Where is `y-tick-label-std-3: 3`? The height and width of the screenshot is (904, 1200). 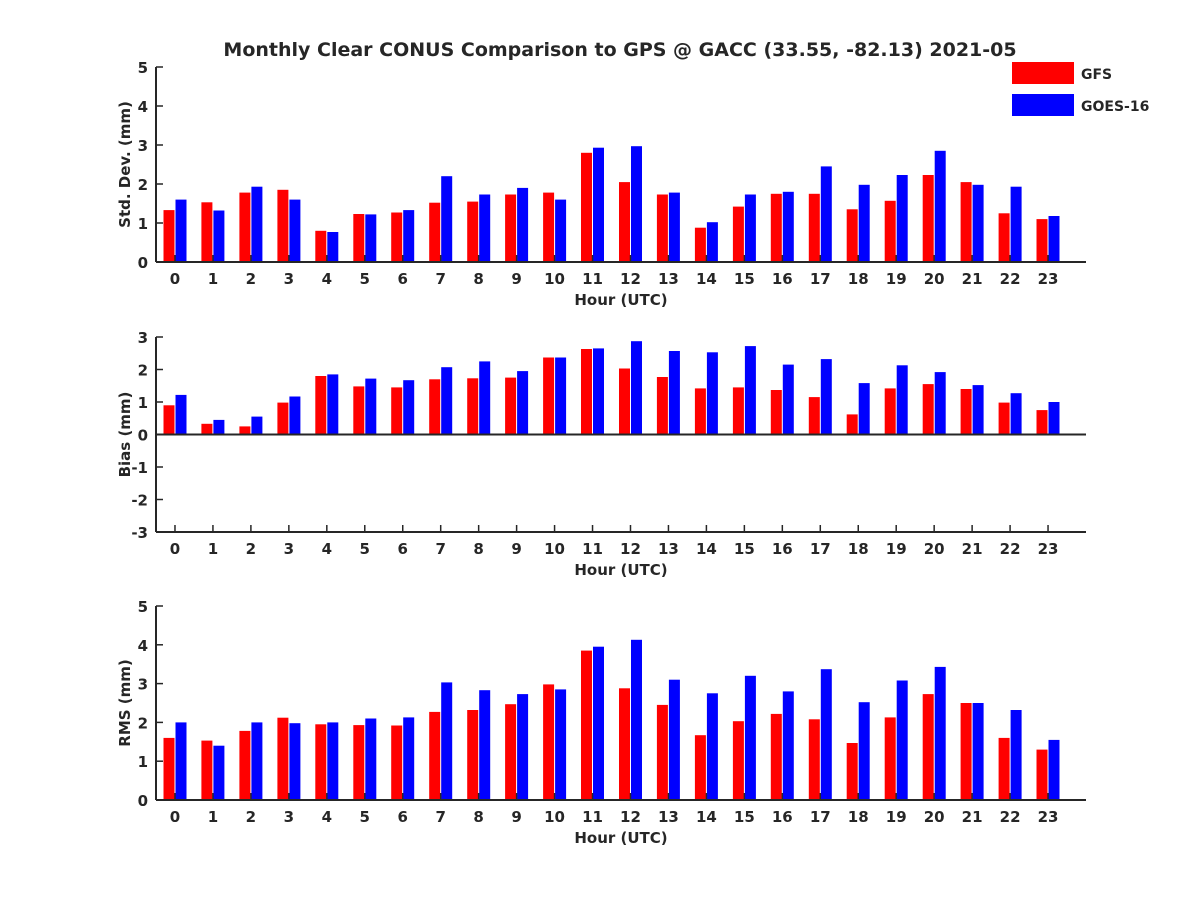 y-tick-label-std-3: 3 is located at coordinates (143, 146).